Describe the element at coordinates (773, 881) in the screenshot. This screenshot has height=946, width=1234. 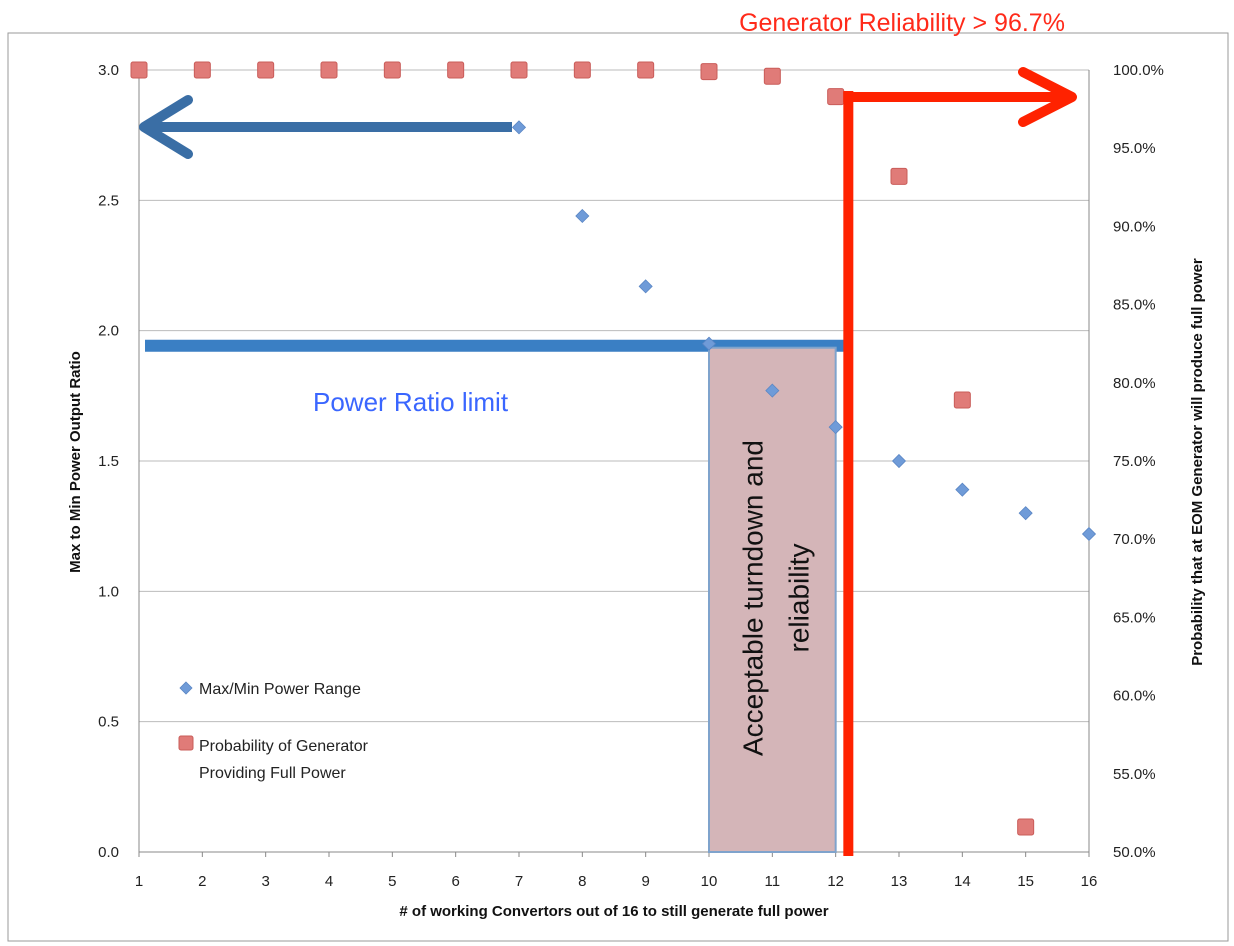
I see `x-tick-label: 11` at that location.